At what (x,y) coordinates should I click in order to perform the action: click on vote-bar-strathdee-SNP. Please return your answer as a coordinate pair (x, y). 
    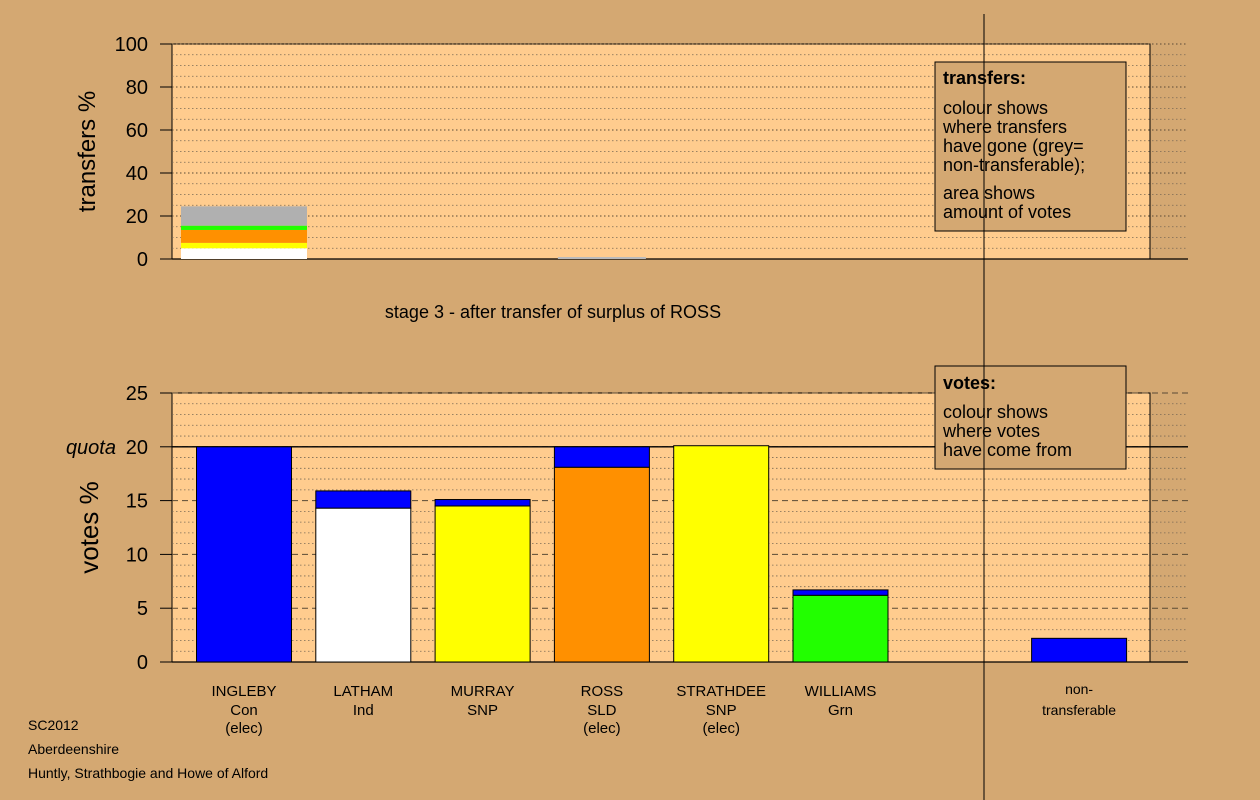
    Looking at the image, I should click on (721, 554).